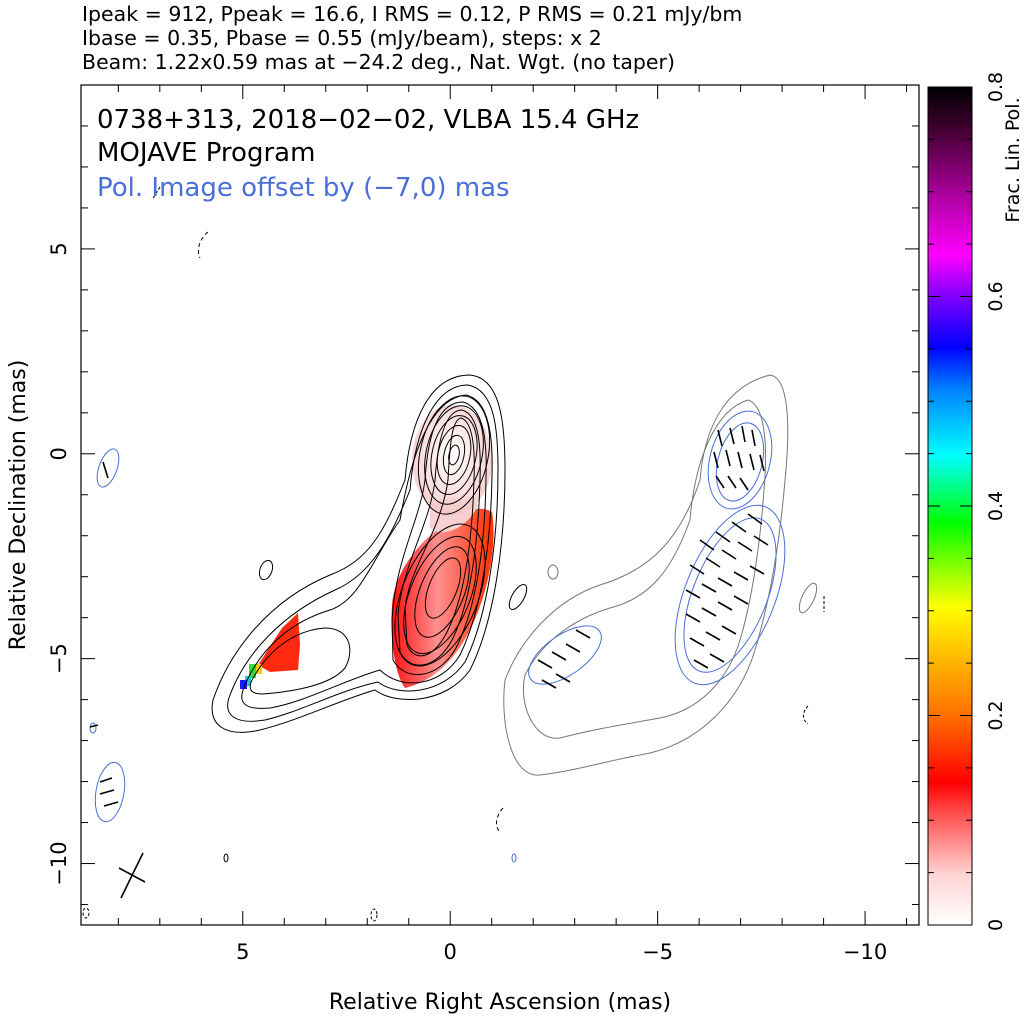 Image resolution: width=1027 pixels, height=1020 pixels. I want to click on x-tick-label: −10, so click(865, 952).